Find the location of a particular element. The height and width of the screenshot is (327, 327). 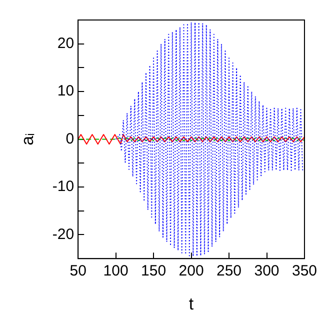

y-tick-label: 20 is located at coordinates (65, 43).